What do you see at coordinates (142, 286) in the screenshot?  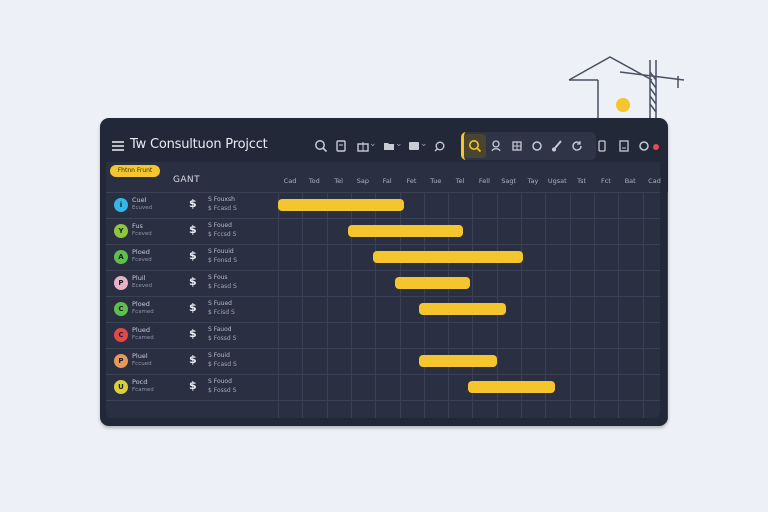 I see `task-status: Eceved` at bounding box center [142, 286].